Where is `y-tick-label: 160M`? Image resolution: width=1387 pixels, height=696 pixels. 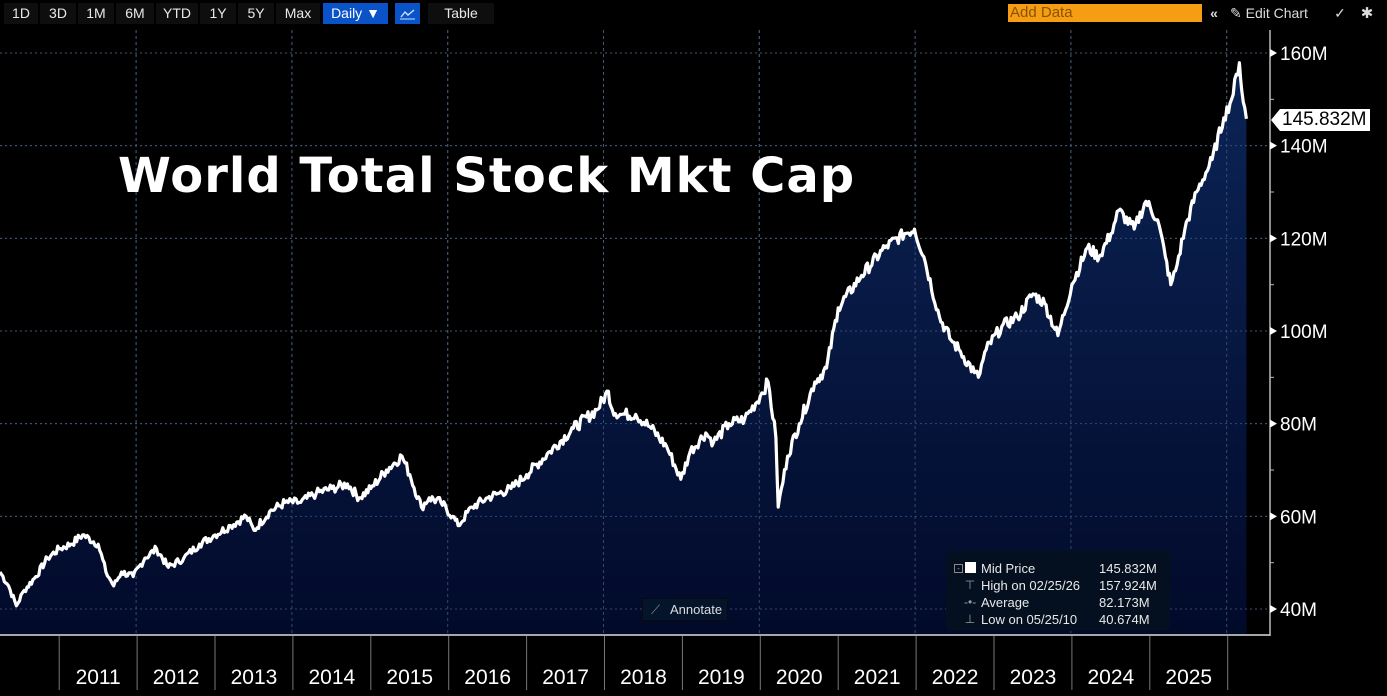 y-tick-label: 160M is located at coordinates (1304, 54).